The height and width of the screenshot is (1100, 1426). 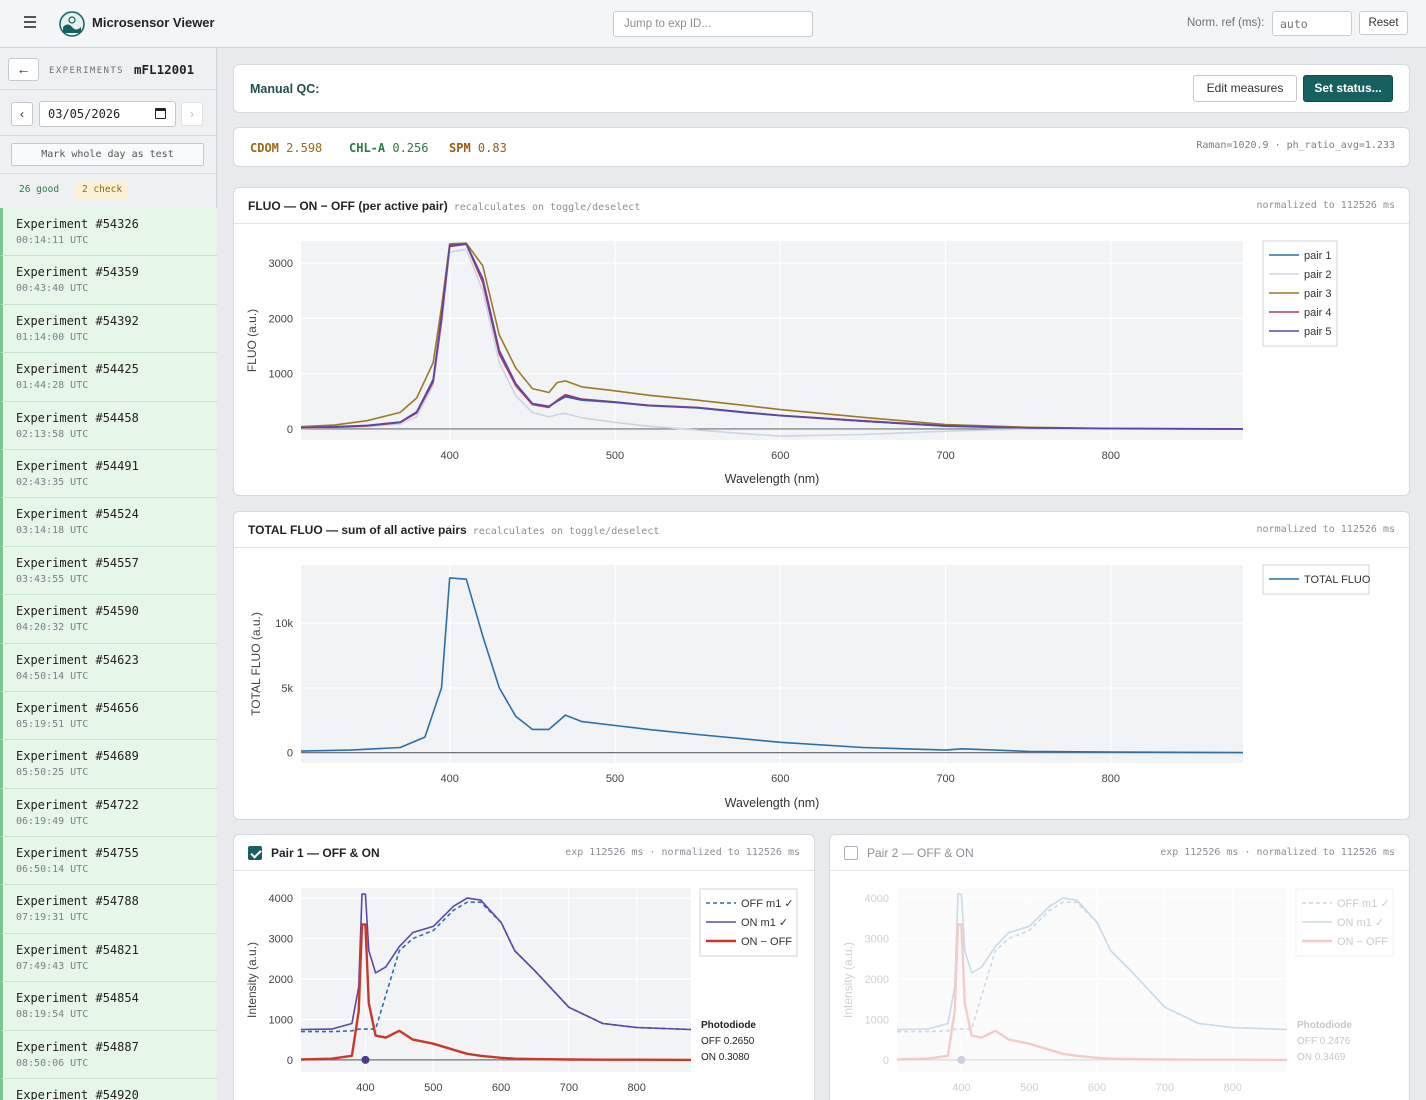 I want to click on experiment-name: Experiment #54788, so click(x=77, y=901).